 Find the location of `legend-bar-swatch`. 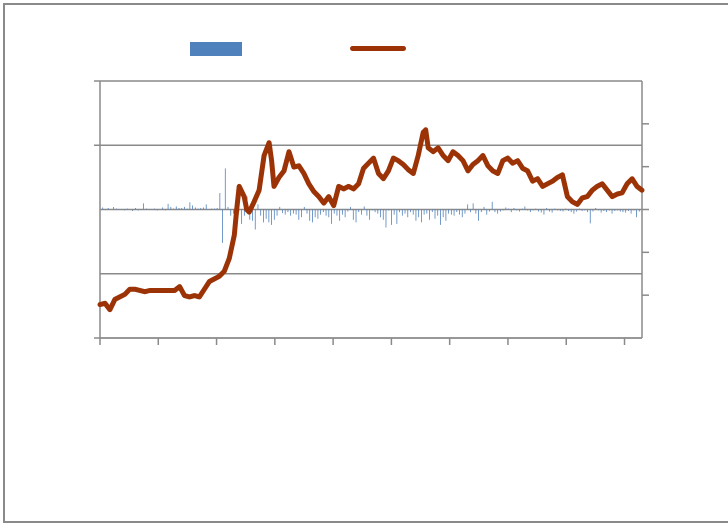

legend-bar-swatch is located at coordinates (216, 49).